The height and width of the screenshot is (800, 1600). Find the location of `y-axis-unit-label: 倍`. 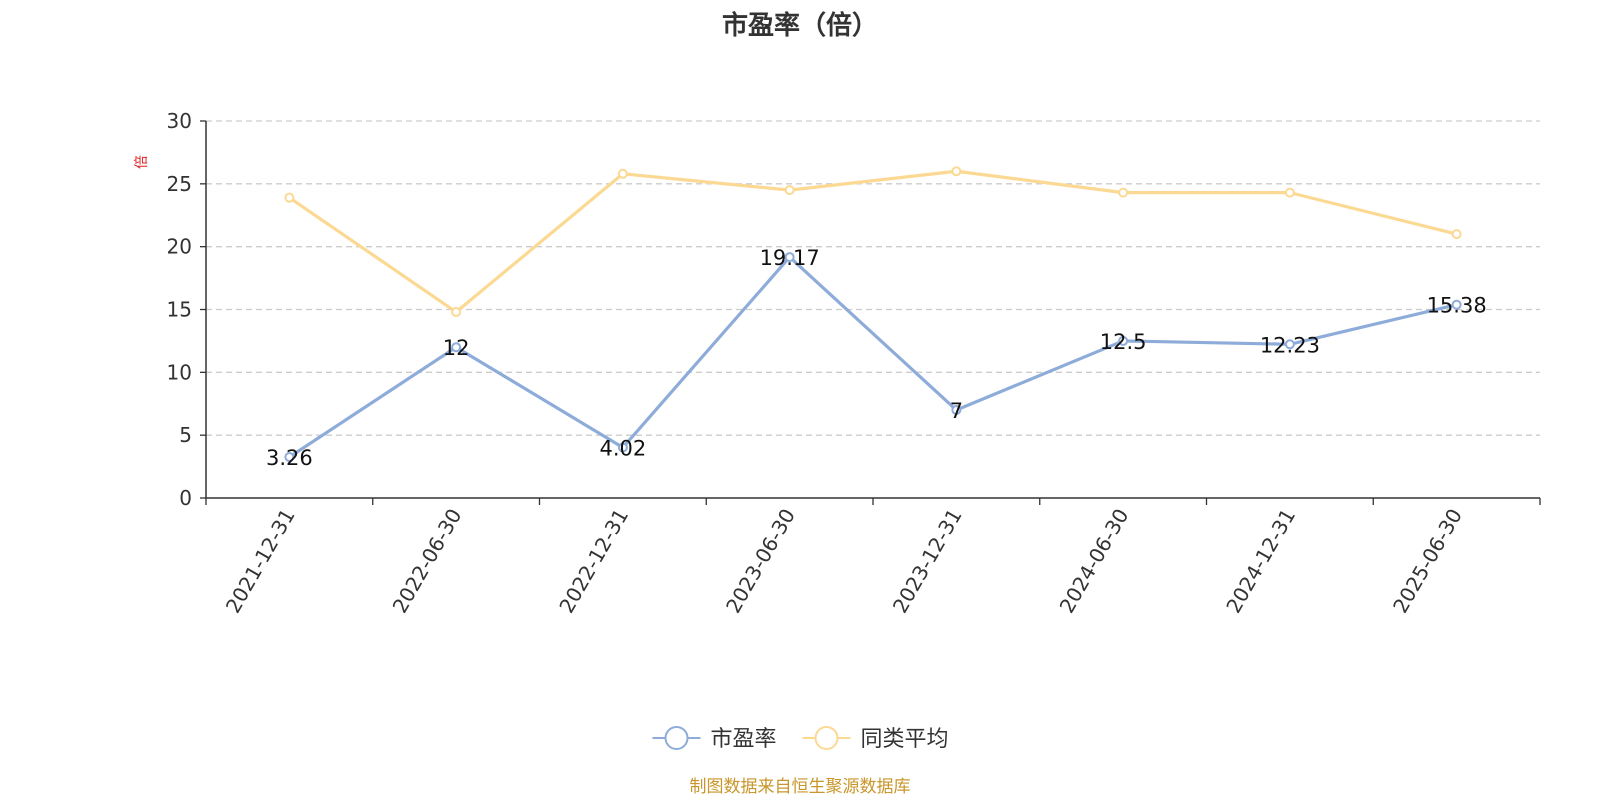

y-axis-unit-label: 倍 is located at coordinates (142, 162).